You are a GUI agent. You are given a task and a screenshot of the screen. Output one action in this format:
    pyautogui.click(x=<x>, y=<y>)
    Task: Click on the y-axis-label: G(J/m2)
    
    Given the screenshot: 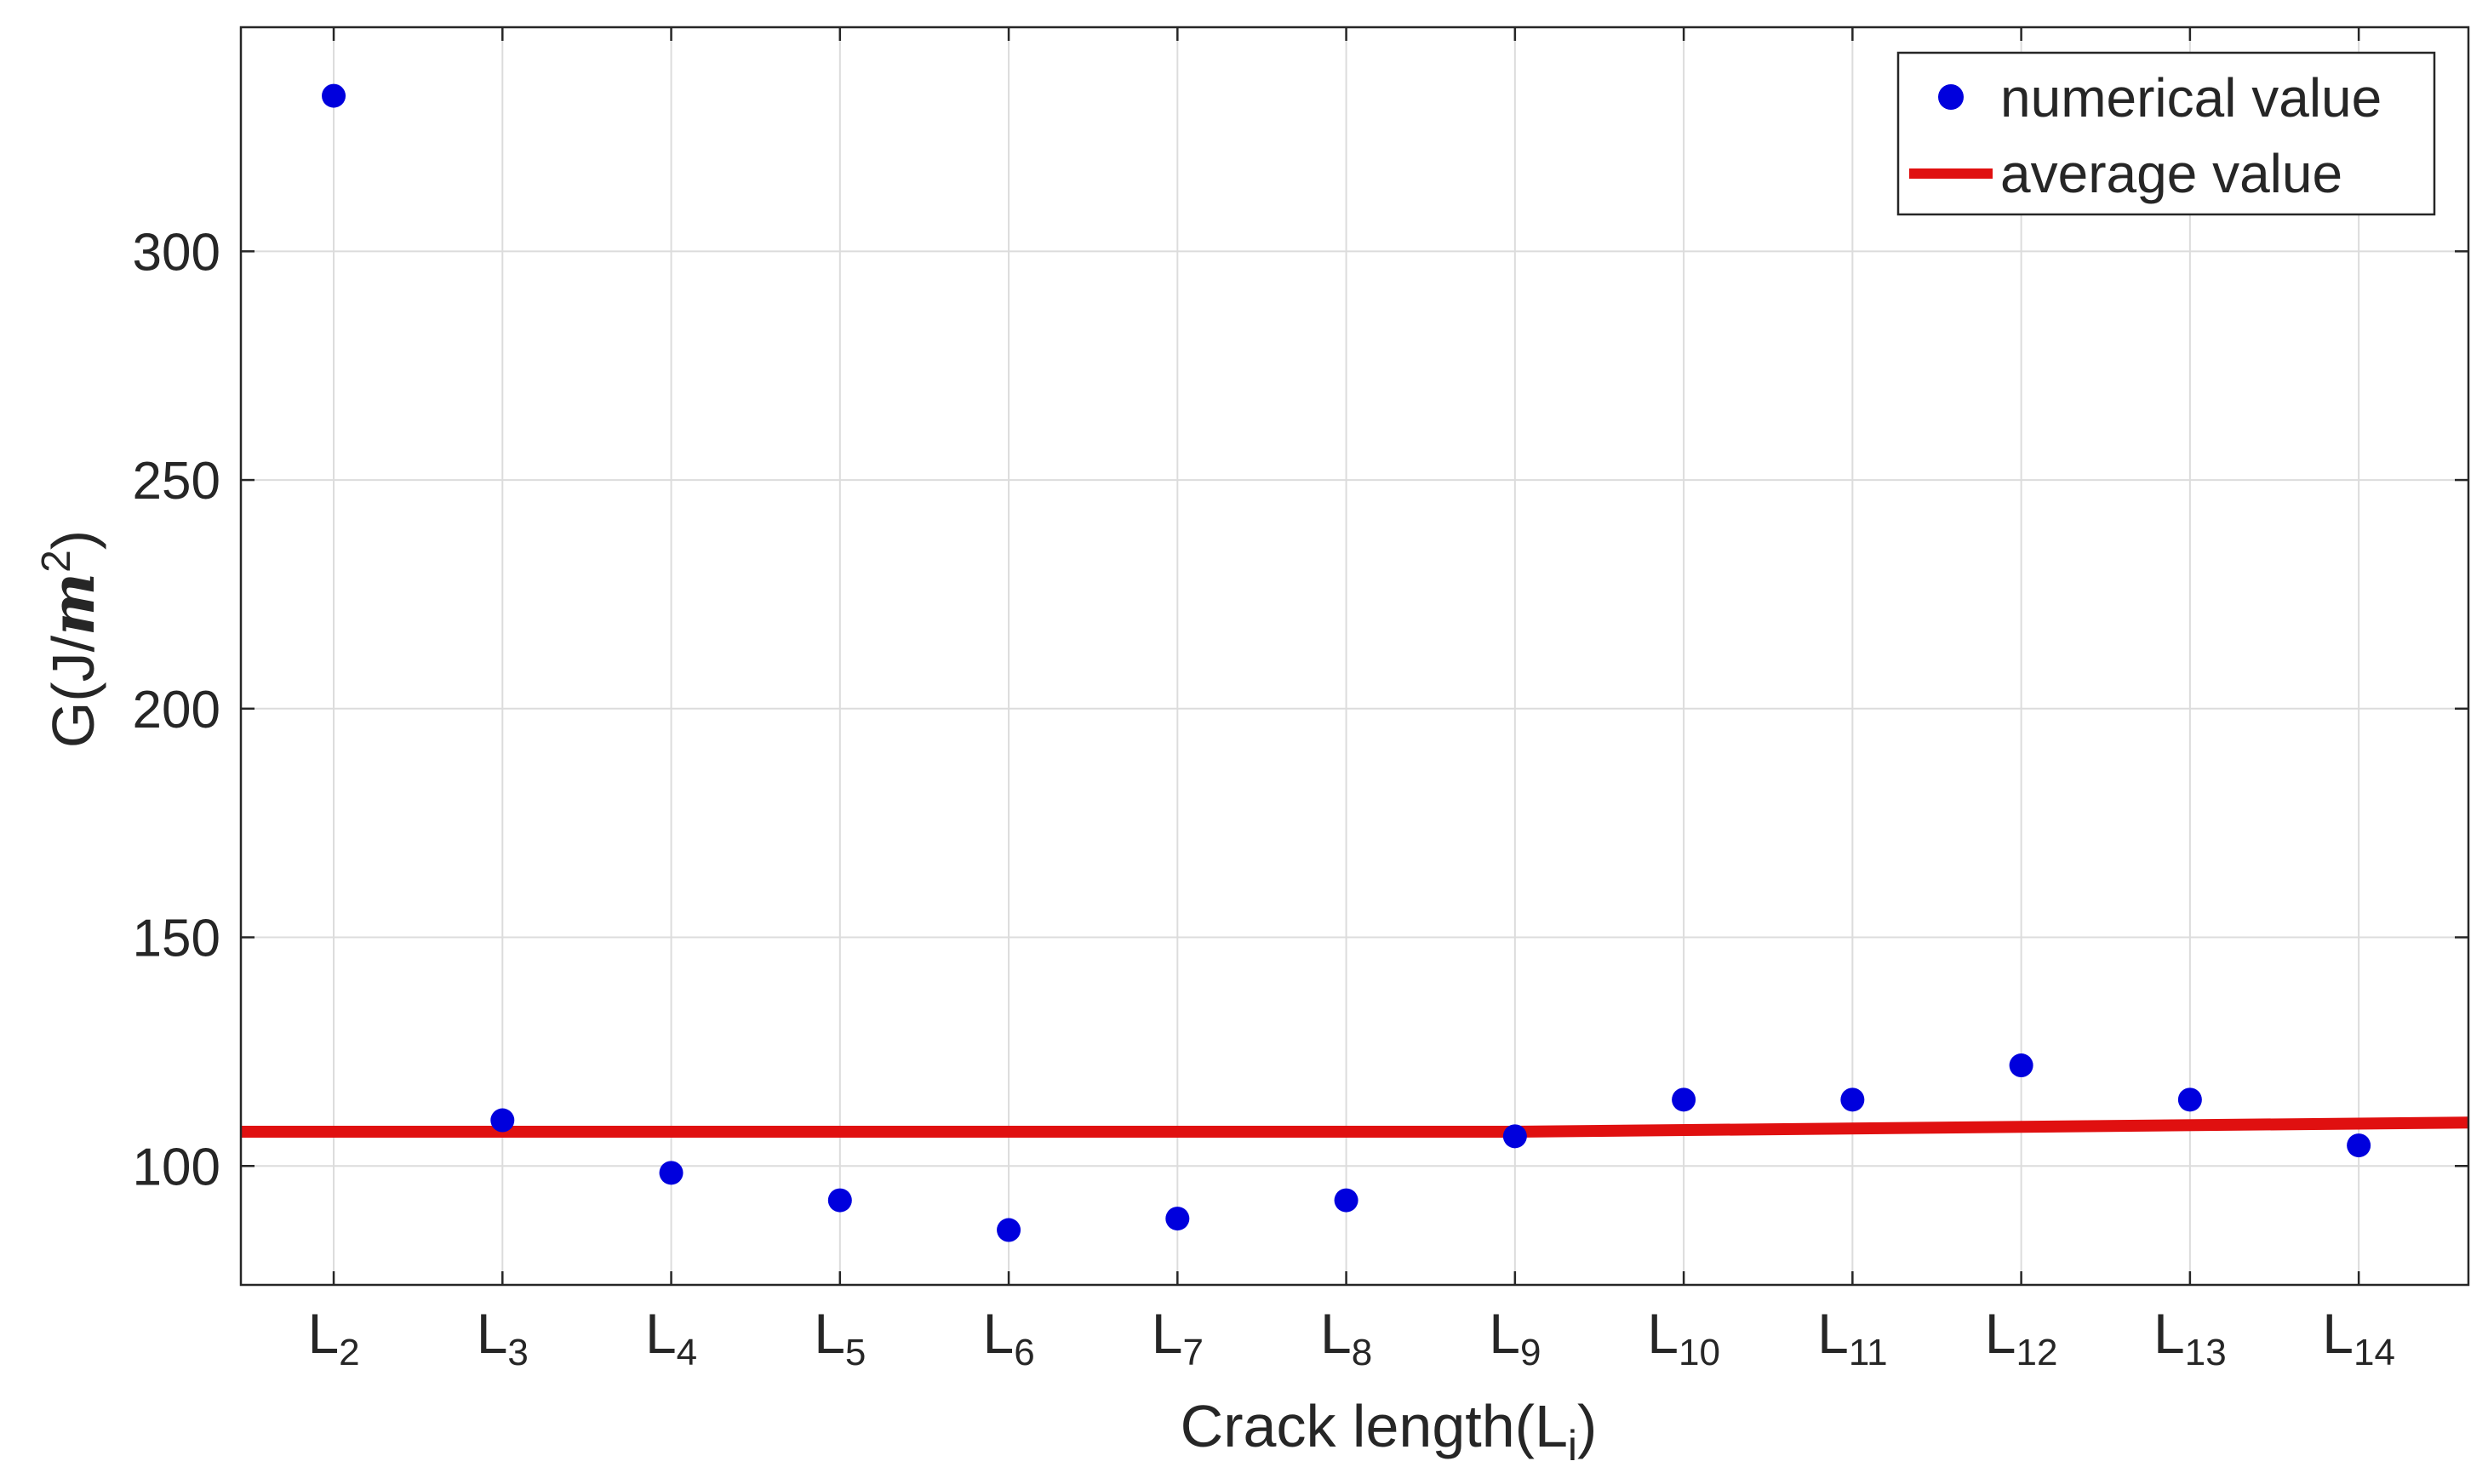 What is the action you would take?
    pyautogui.click(x=71, y=639)
    